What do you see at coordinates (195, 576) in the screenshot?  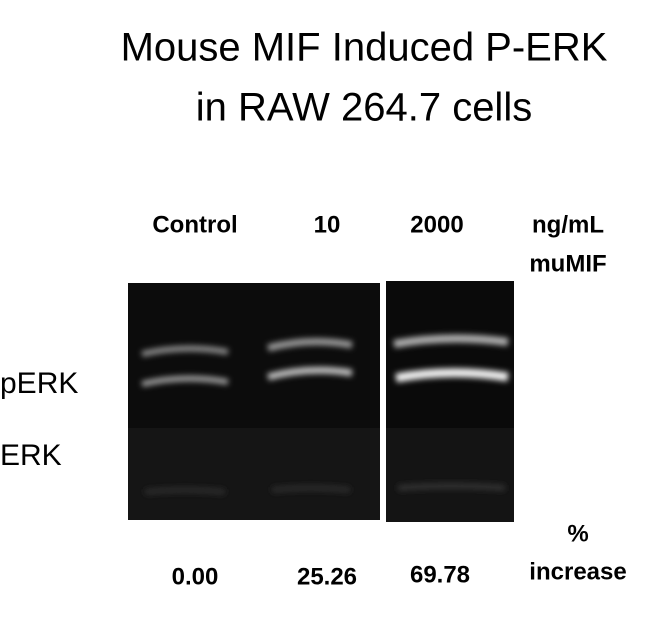 I see `percent-value: 0.00` at bounding box center [195, 576].